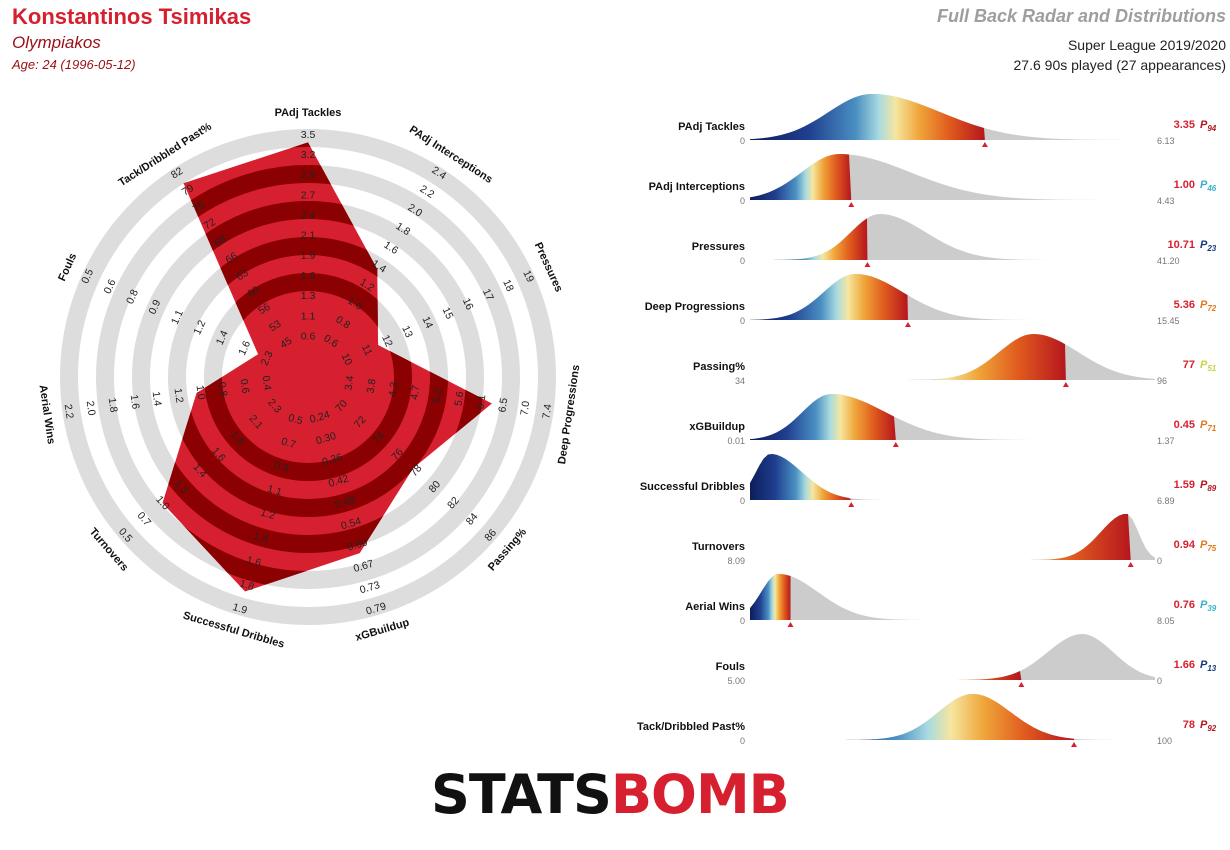 The image size is (1230, 850). Describe the element at coordinates (367, 350) in the screenshot. I see `radar-tick-label: 11` at that location.